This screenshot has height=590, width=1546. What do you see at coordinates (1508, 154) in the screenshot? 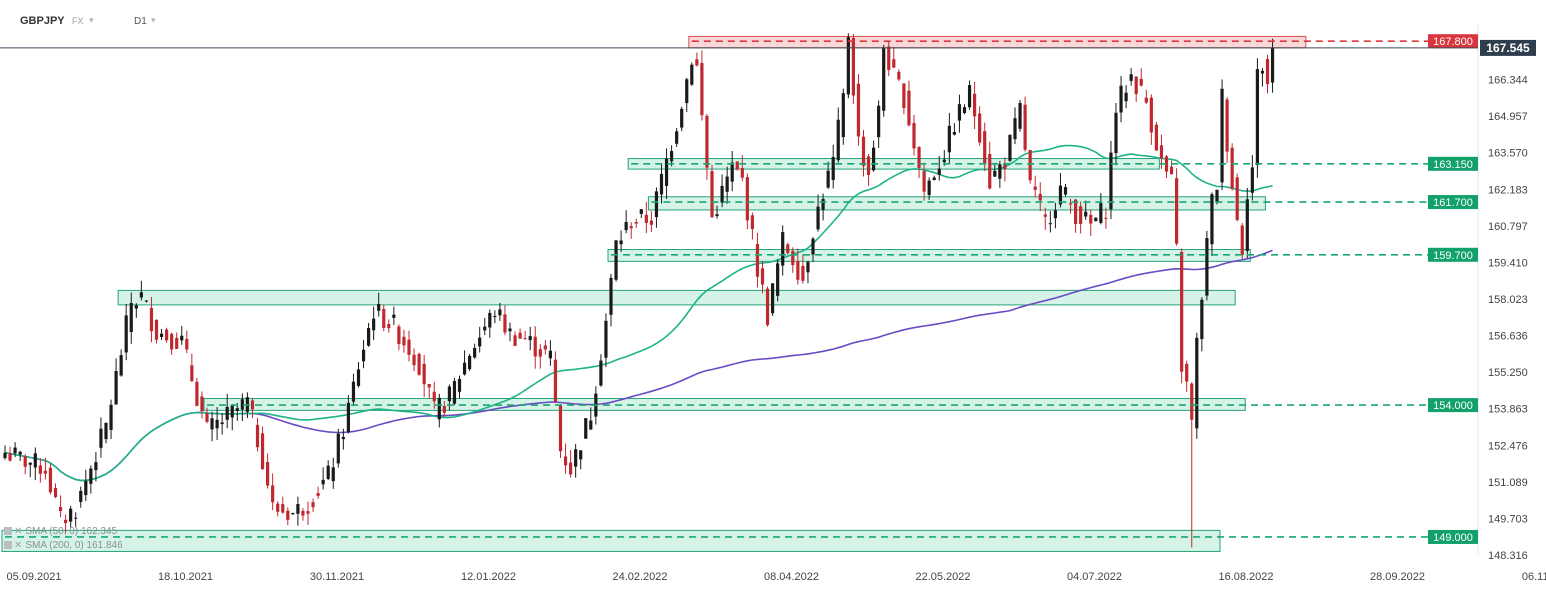
I see `y-tick-label: 163.570` at bounding box center [1508, 154].